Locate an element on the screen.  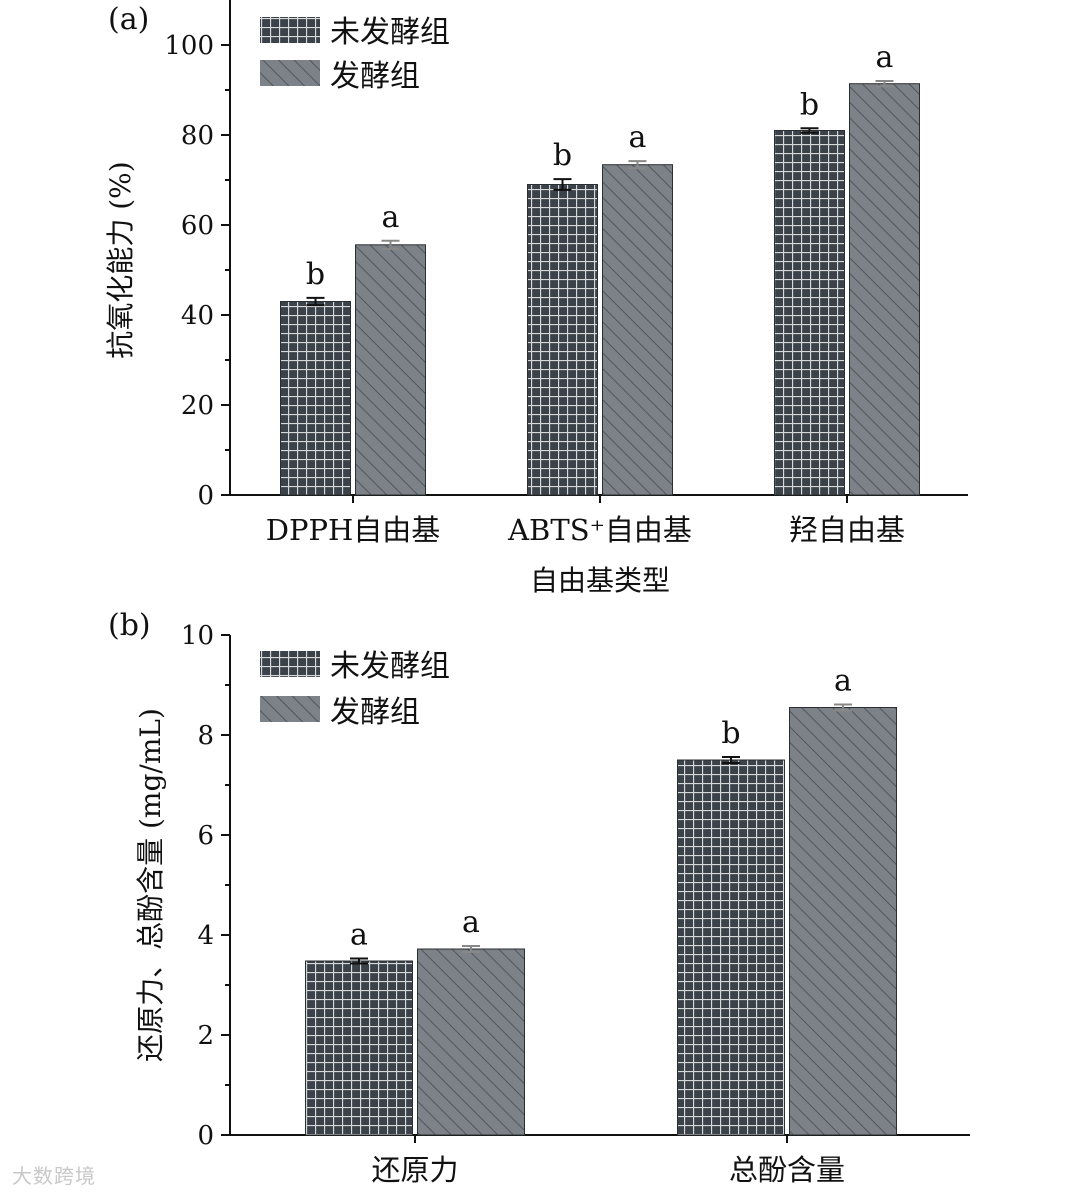
y-tick-label: 10 is located at coordinates (197, 636).